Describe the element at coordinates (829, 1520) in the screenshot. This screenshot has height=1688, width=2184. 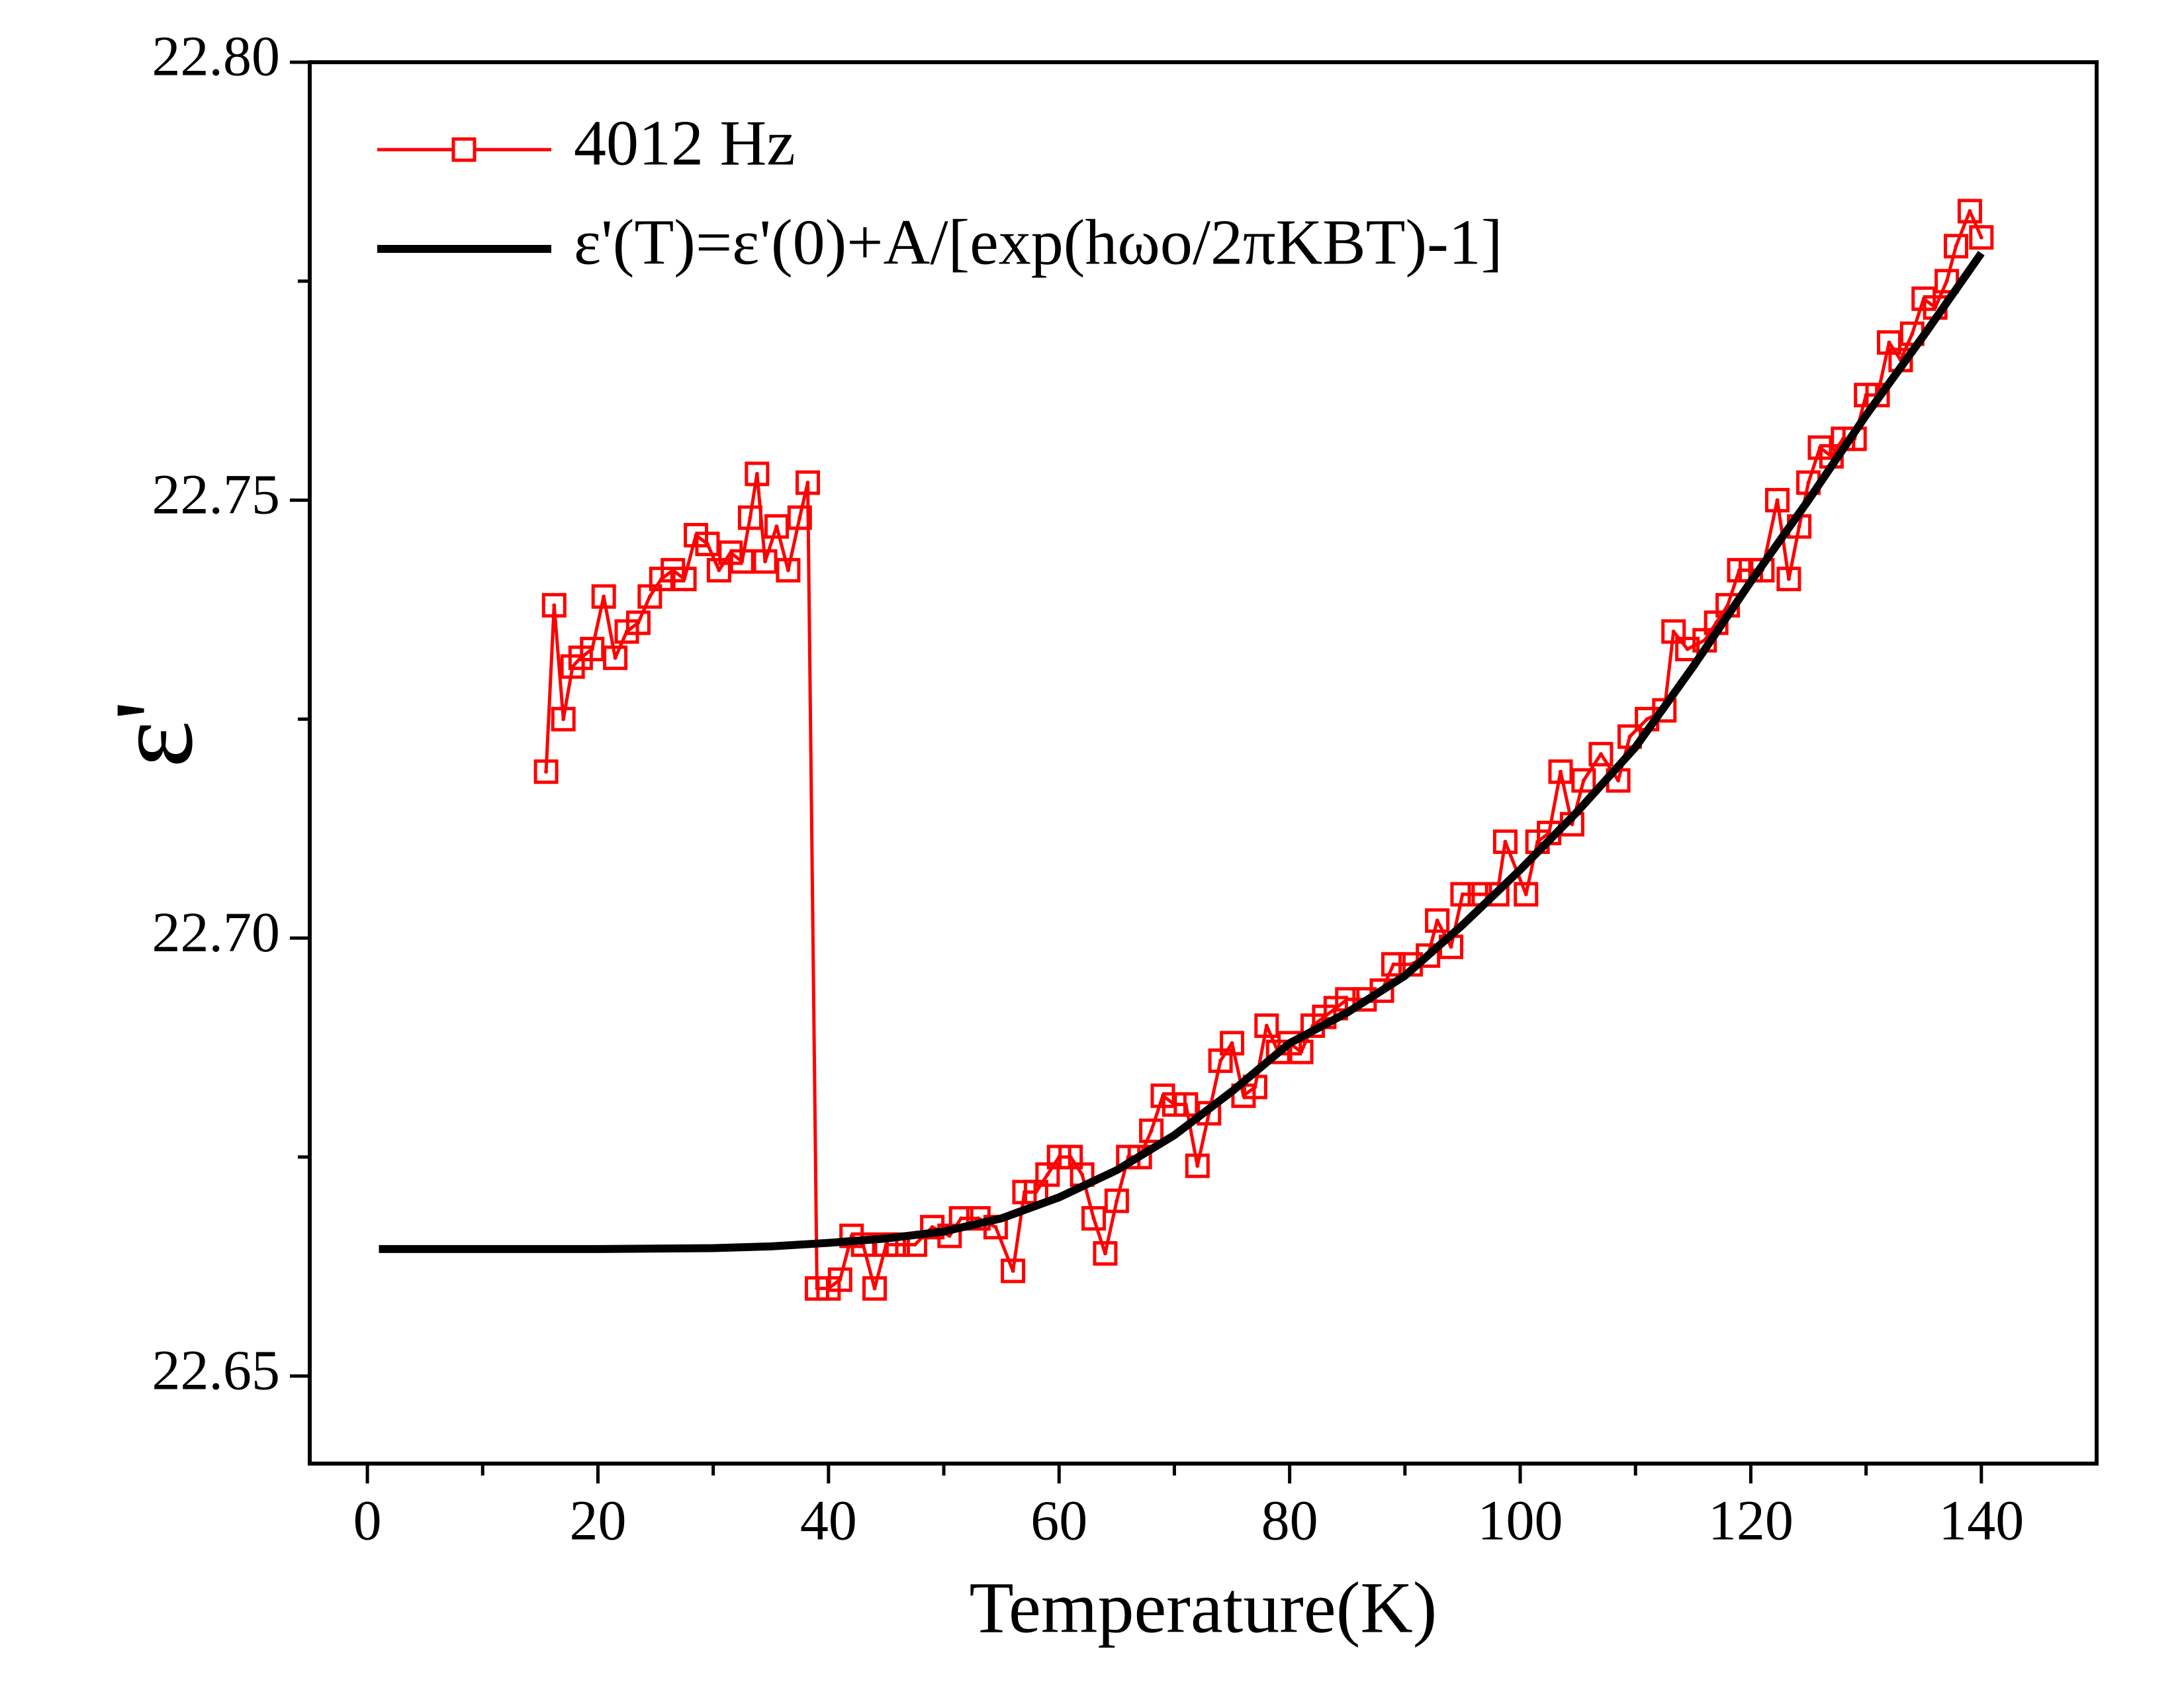
I see `x-tick-label: 40` at that location.